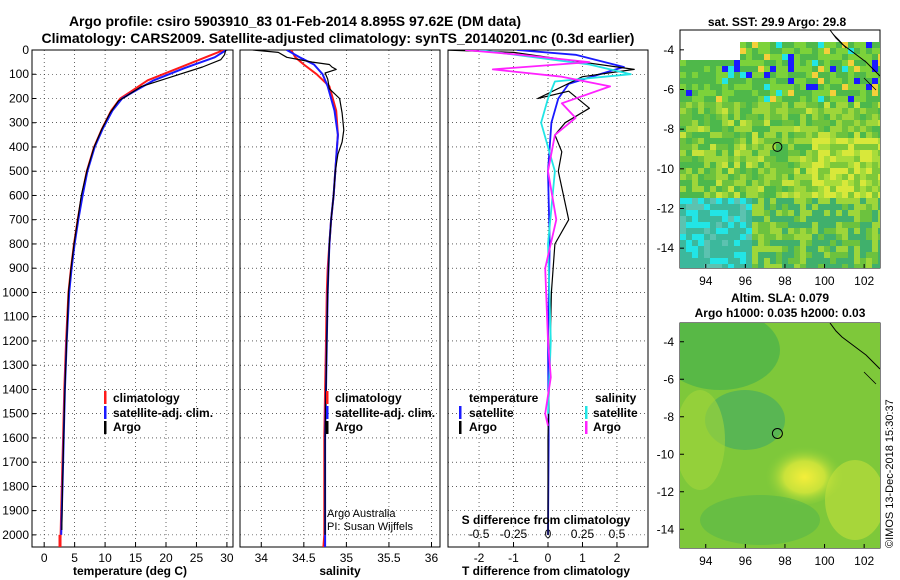 Image resolution: width=900 pixels, height=580 pixels. I want to click on s-tick-label: -0.25, so click(514, 534).